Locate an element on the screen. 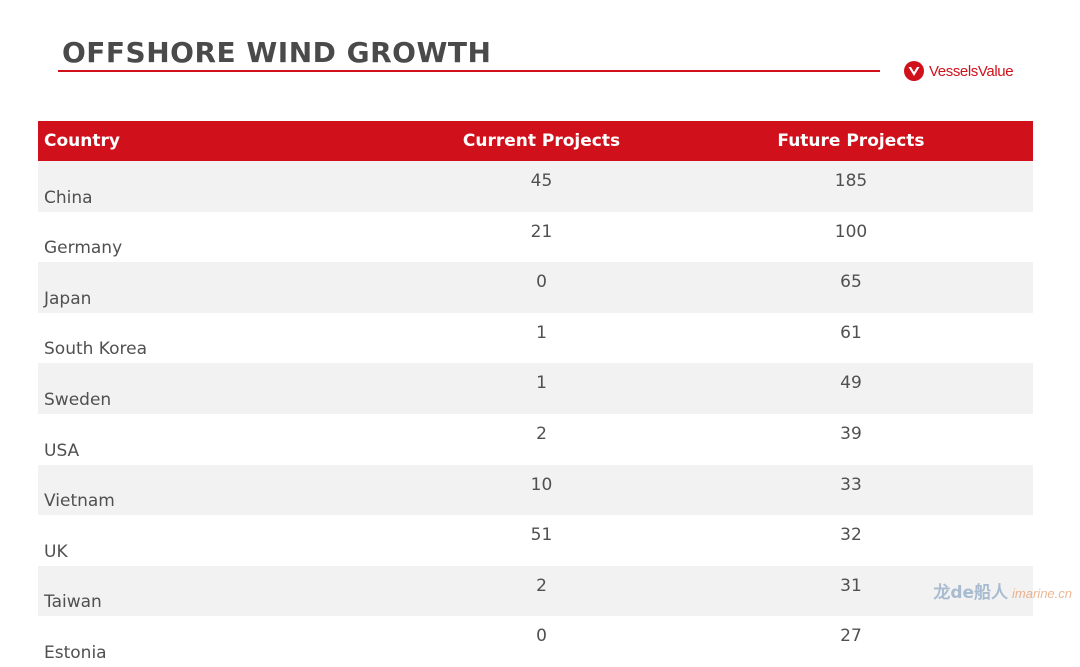  table-header-row: Country Current Projects Future Projects is located at coordinates (535, 141).